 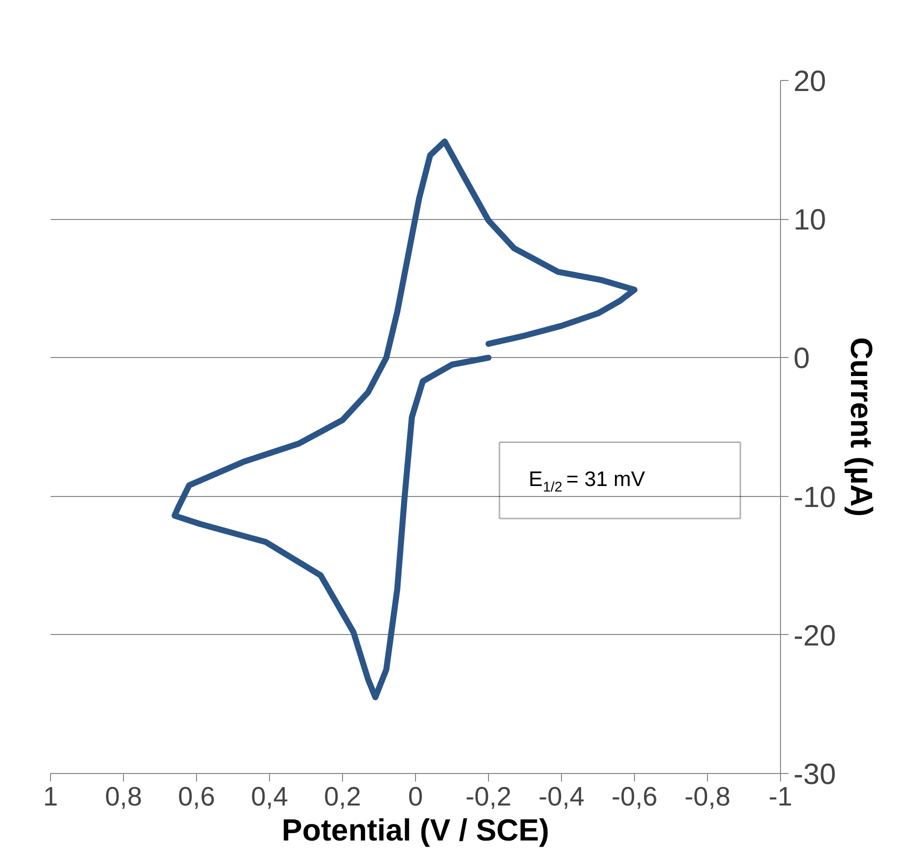 I want to click on y-axis-title: Current (µA), so click(x=861, y=427).